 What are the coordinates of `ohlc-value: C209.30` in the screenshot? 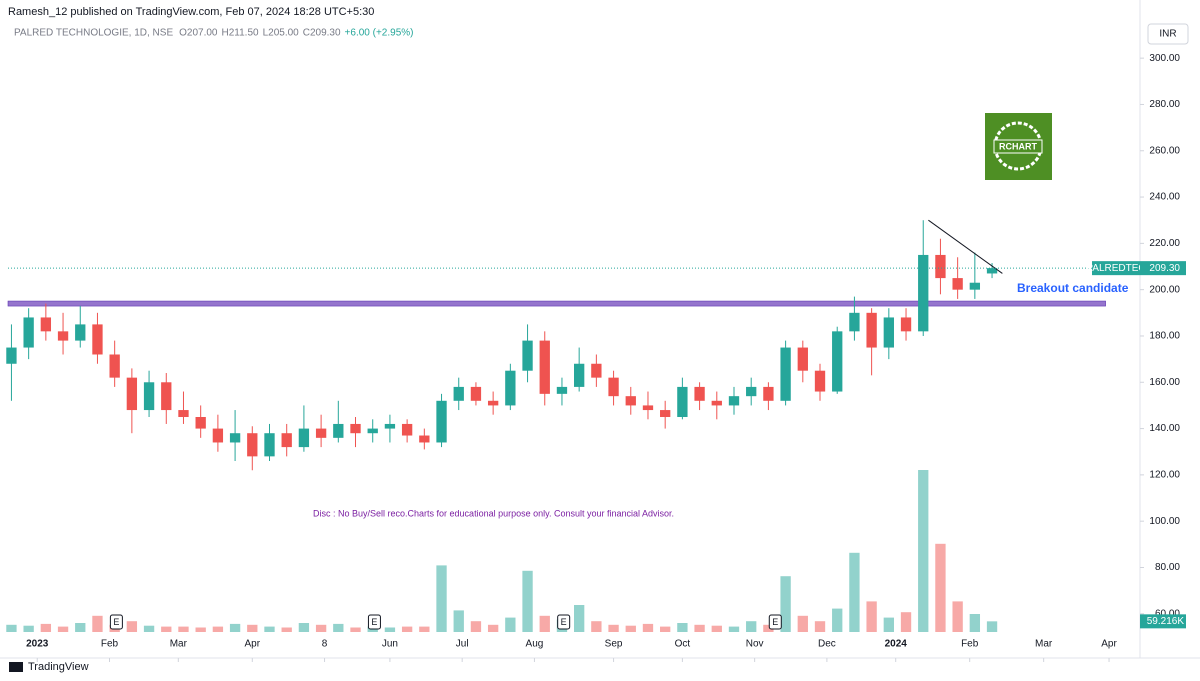 It's located at (322, 33).